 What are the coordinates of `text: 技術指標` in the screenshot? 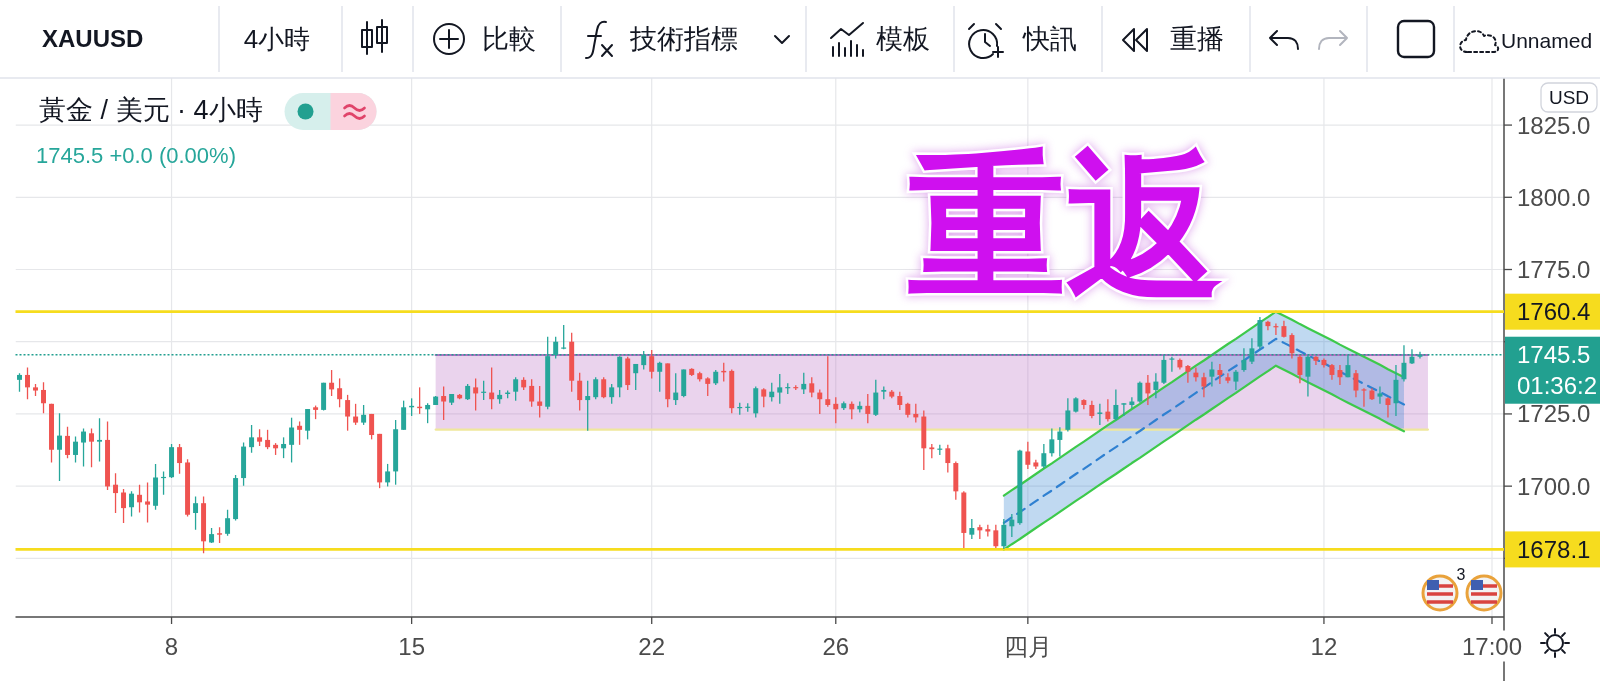 It's located at (683, 39).